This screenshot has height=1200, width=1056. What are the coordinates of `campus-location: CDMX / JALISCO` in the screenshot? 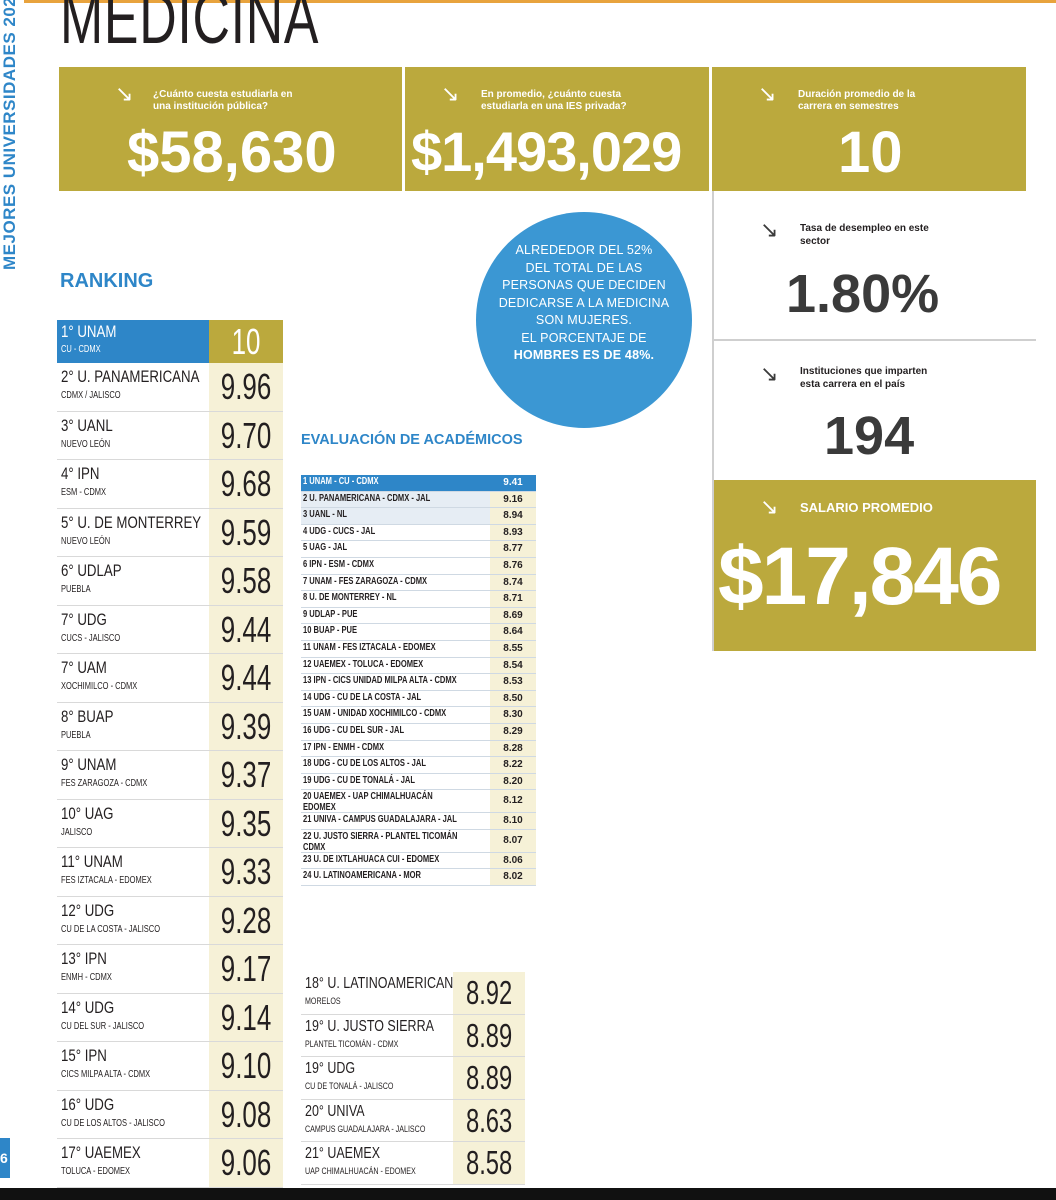 It's located at (91, 395).